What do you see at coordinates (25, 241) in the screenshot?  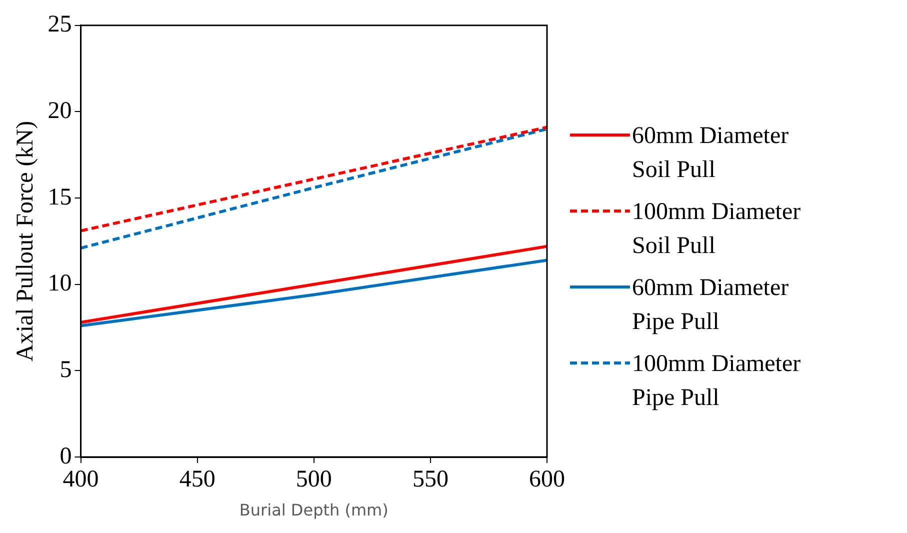 I see `y-axis-title: Axial Pullout Force (kN)` at bounding box center [25, 241].